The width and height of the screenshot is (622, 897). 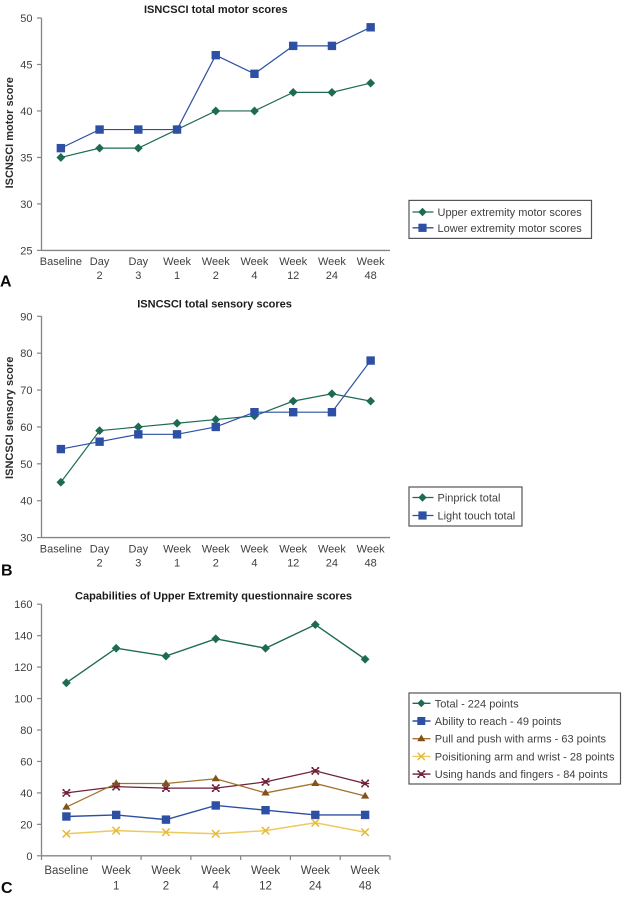 What do you see at coordinates (7, 571) in the screenshot?
I see `svg-text: B` at bounding box center [7, 571].